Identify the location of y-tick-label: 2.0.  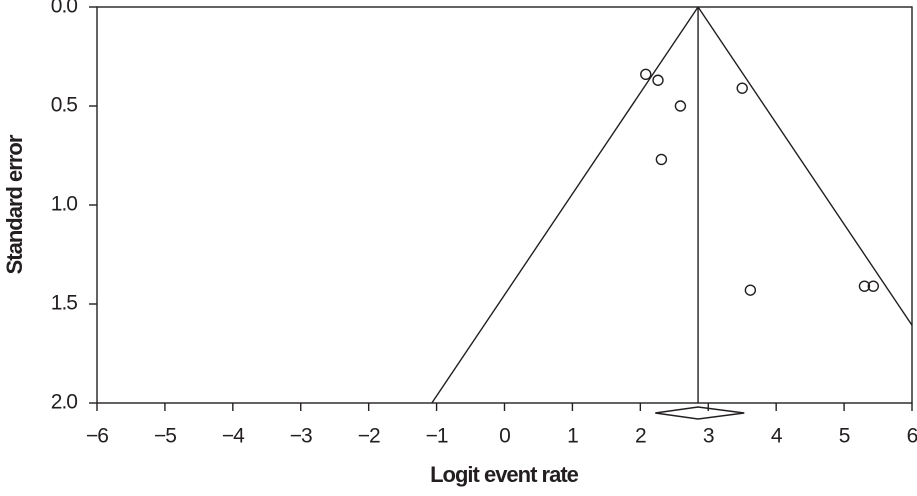
(64, 402).